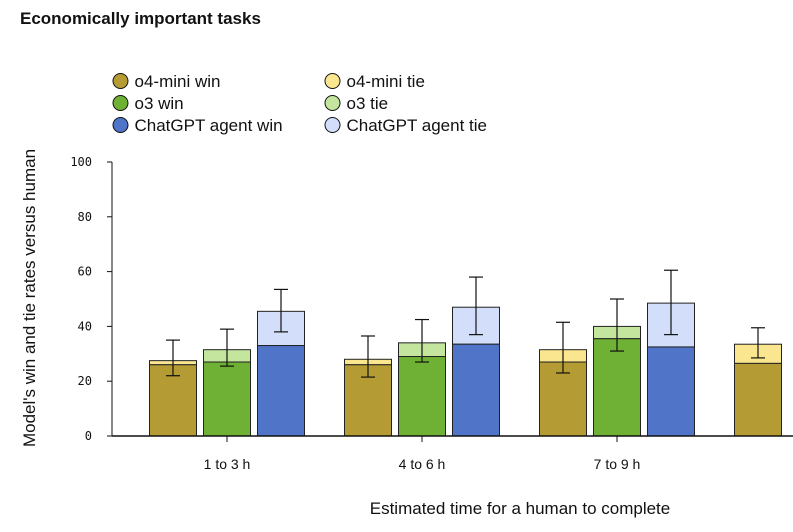 The height and width of the screenshot is (532, 793). I want to click on y-tick-label: 0, so click(88, 436).